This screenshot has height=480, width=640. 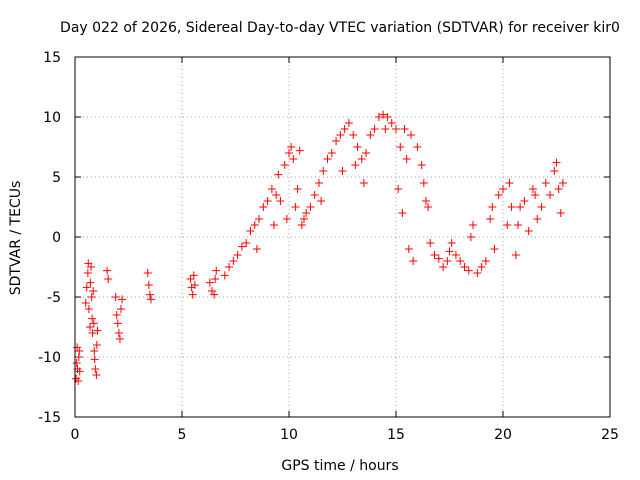 I want to click on y-tick-label: -10, so click(x=49, y=358).